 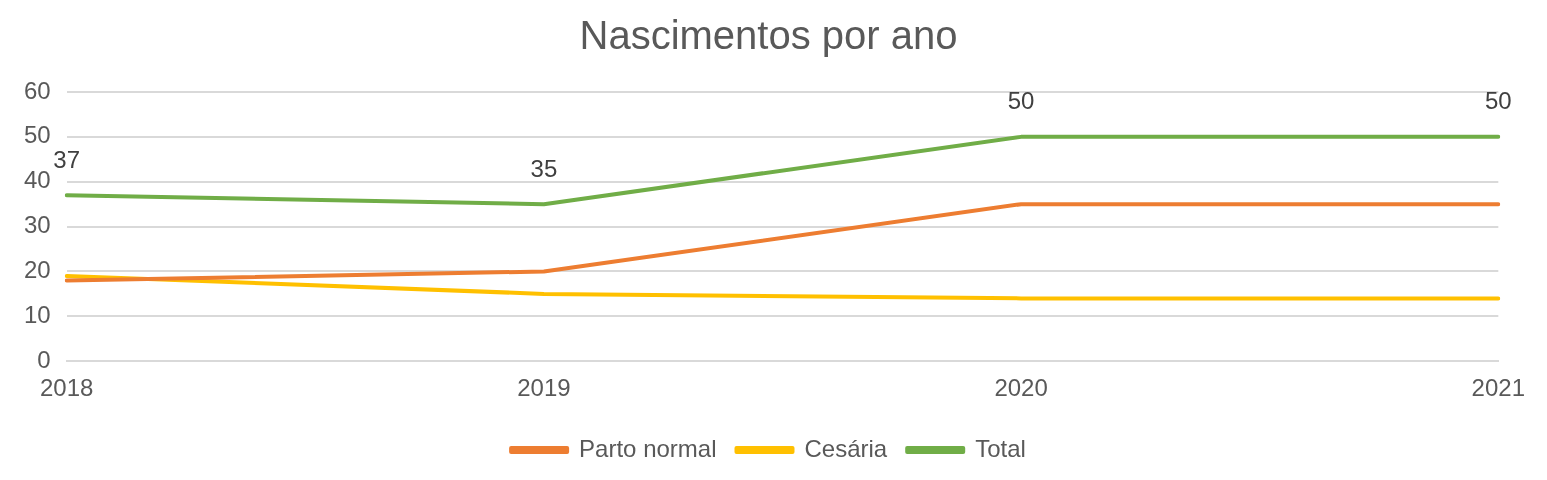 I want to click on legend-label: Cesária, so click(x=846, y=448).